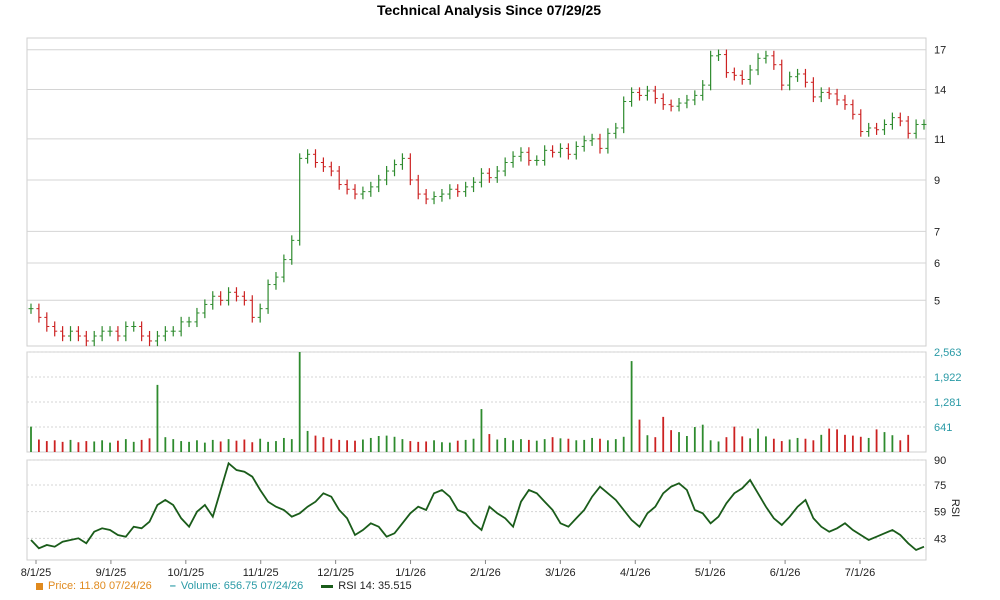 This screenshot has height=600, width=1000. Describe the element at coordinates (374, 586) in the screenshot. I see `legend-rsi-text: RSI 14: 35.515` at that location.